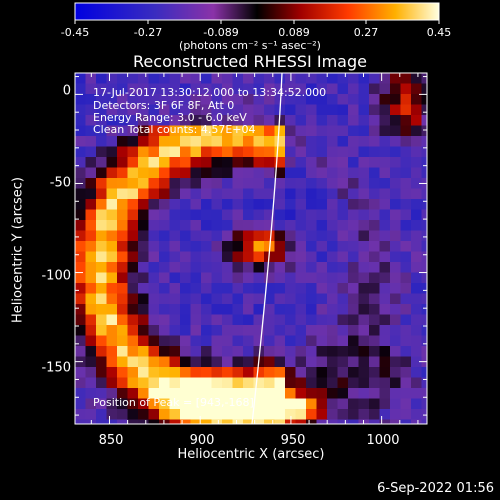  I want to click on colorbar-tick-label: -0.45, so click(75, 32).